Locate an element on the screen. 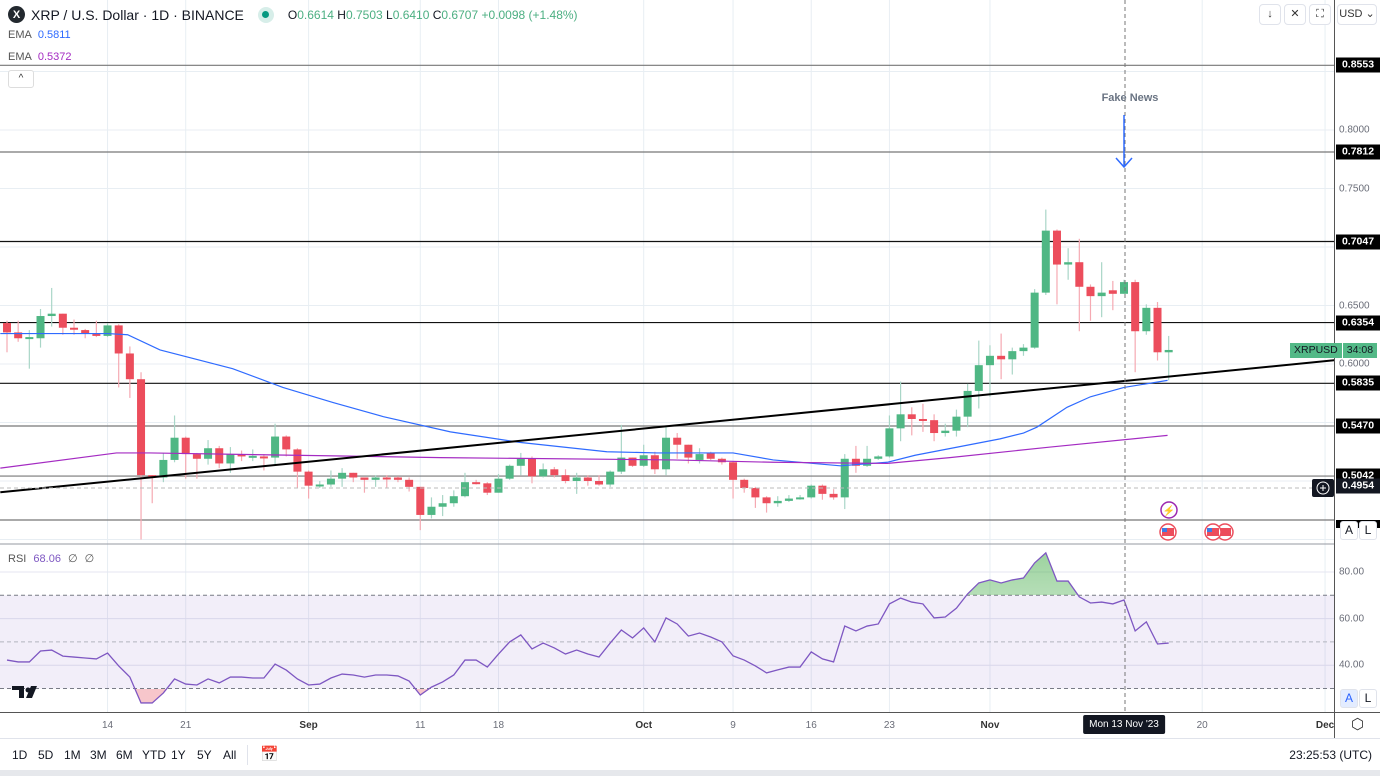 The height and width of the screenshot is (776, 1380). fake-news-annotation: Fake News is located at coordinates (1130, 98).